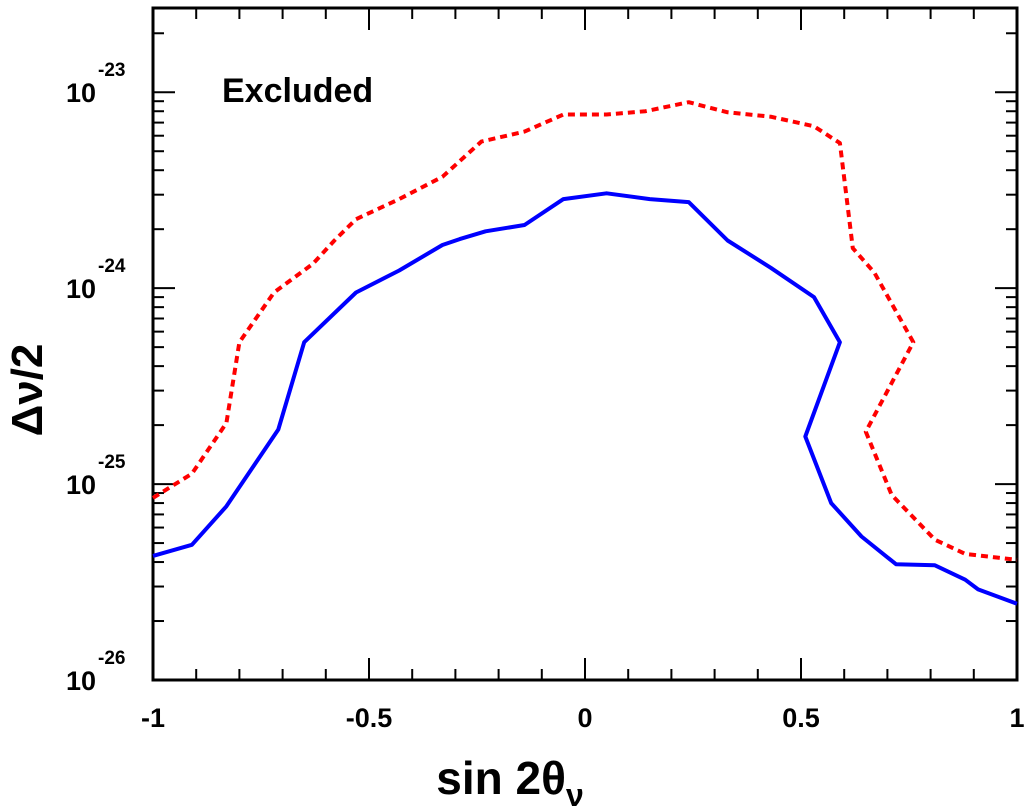 Image resolution: width=1024 pixels, height=812 pixels. Describe the element at coordinates (369, 718) in the screenshot. I see `x-tick-label: -0.5` at that location.